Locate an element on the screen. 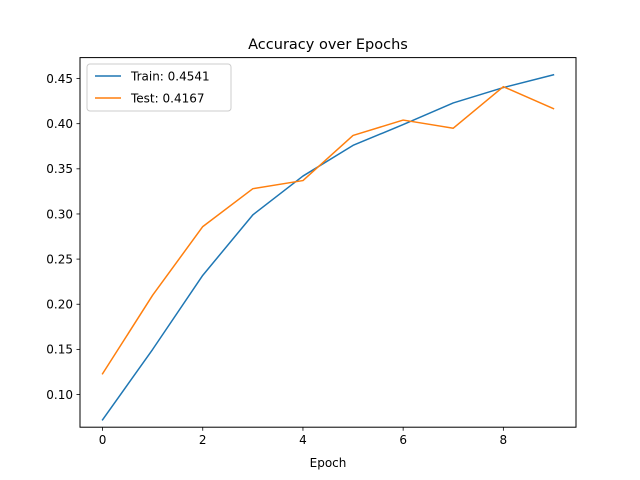 This screenshot has width=640, height=480. legend: Train: 0.4541 Test: 0.4167 is located at coordinates (159, 87).